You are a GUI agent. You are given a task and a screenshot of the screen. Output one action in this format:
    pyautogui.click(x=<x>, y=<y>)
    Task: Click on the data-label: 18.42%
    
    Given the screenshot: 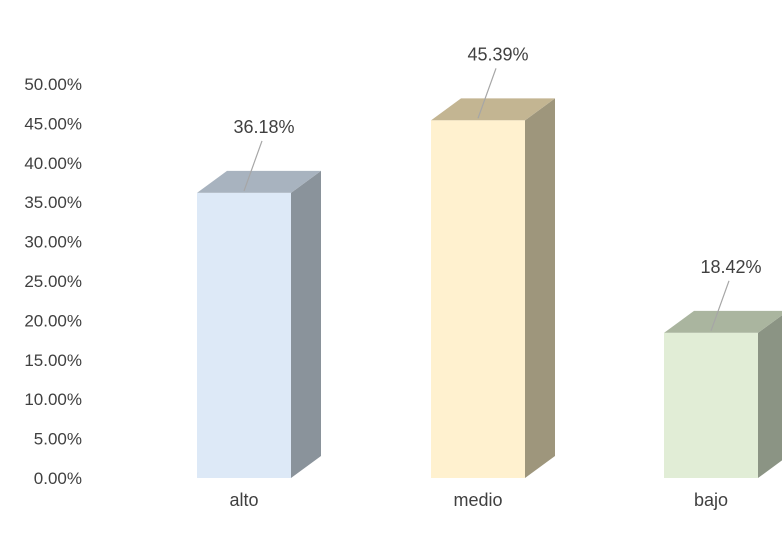 What is the action you would take?
    pyautogui.click(x=730, y=267)
    